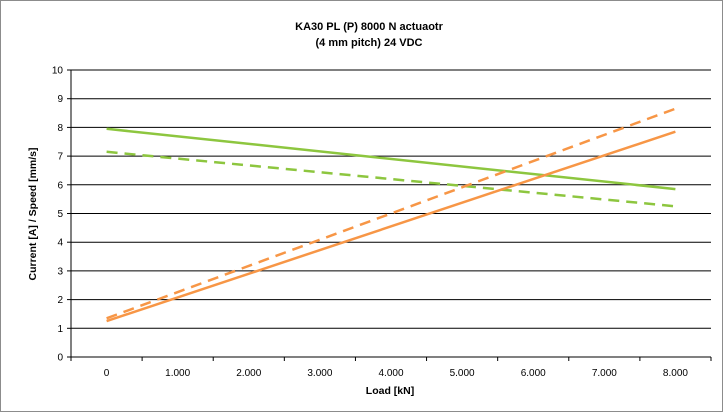 Image resolution: width=723 pixels, height=412 pixels. I want to click on x-tick-label: 1.000, so click(177, 373).